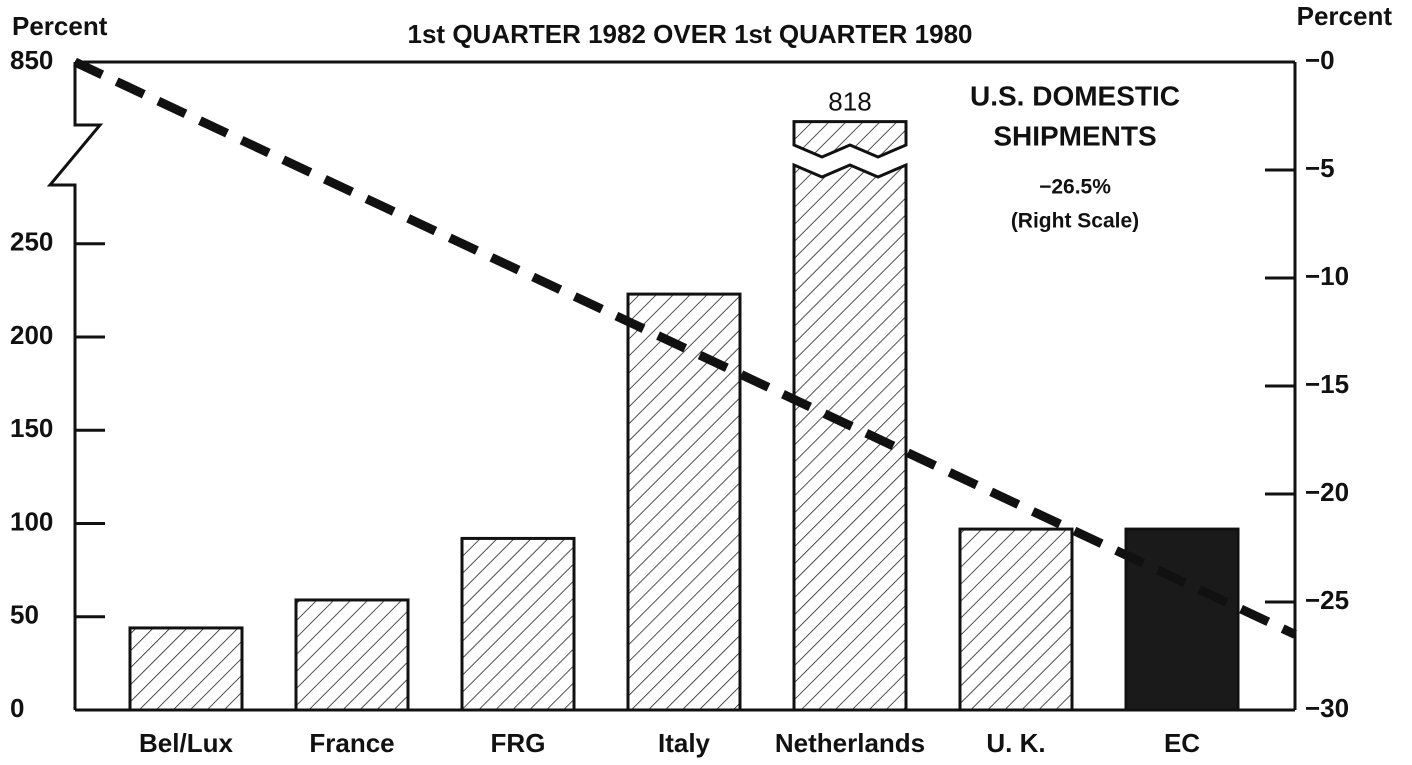 The image size is (1412, 765). I want to click on y-tick-label: 100, so click(31, 521).